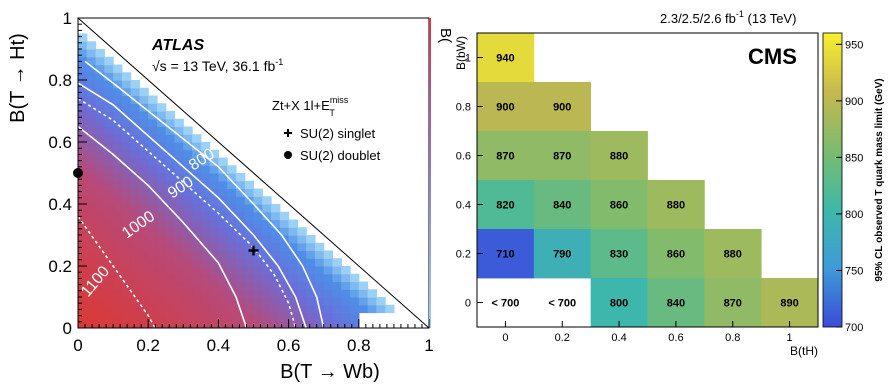 The height and width of the screenshot is (385, 889). Describe the element at coordinates (675, 338) in the screenshot. I see `cms-x-tick-label: 0.6` at that location.